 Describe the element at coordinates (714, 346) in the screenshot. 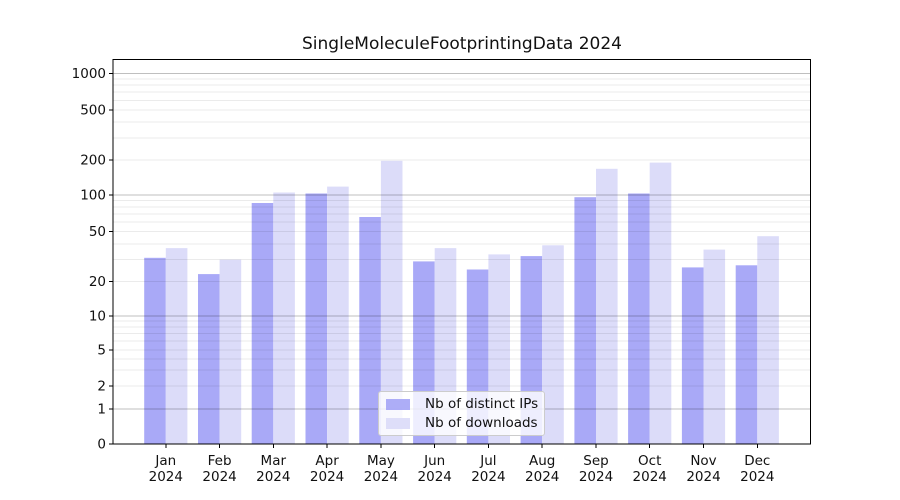

I see `bar-nov-downloads` at that location.